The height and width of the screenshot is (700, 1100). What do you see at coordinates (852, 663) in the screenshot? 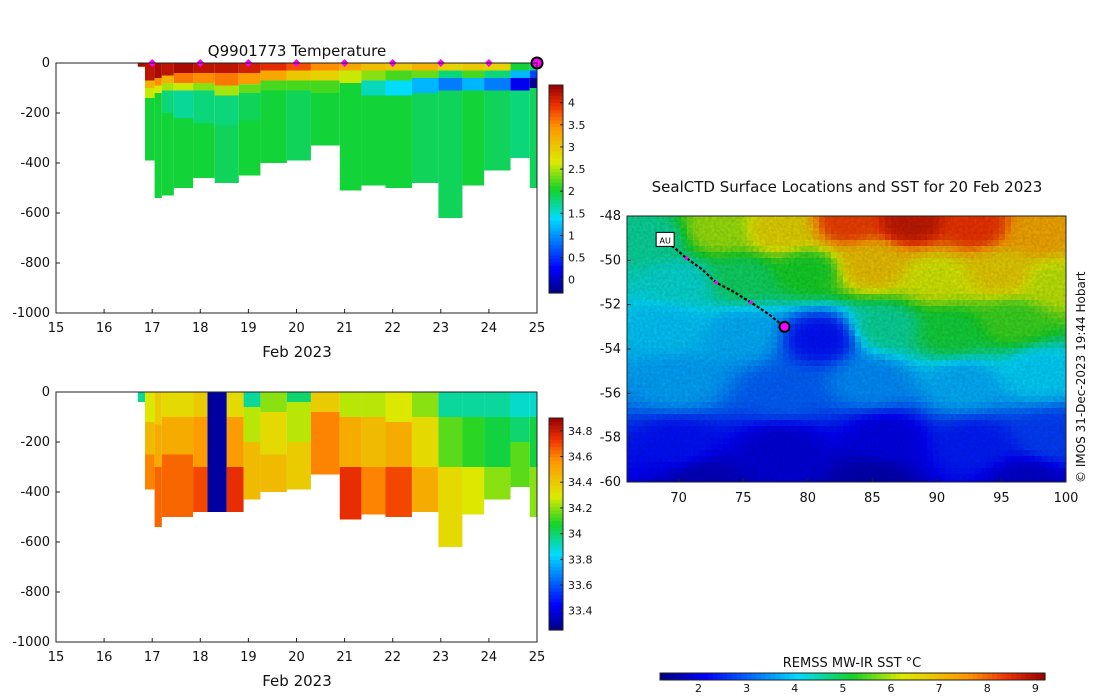
I see `sst-colorbar-label: REMSS MW-IR SST °C` at bounding box center [852, 663].